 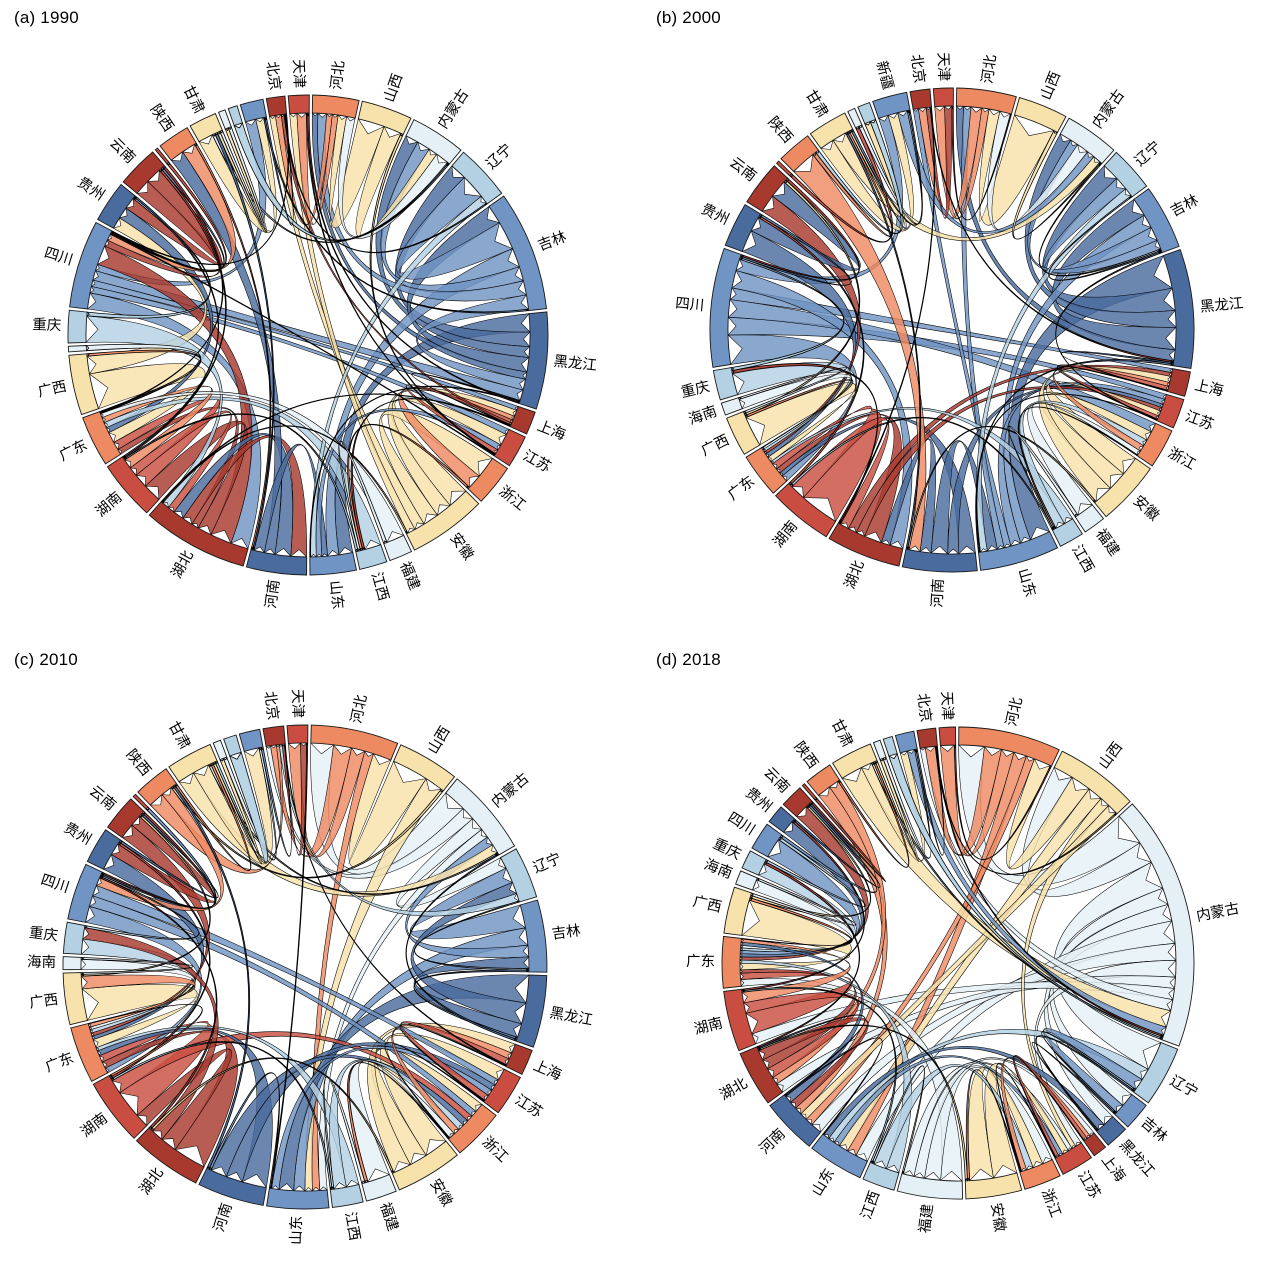 What do you see at coordinates (104, 849) in the screenshot?
I see `arc-贵州` at bounding box center [104, 849].